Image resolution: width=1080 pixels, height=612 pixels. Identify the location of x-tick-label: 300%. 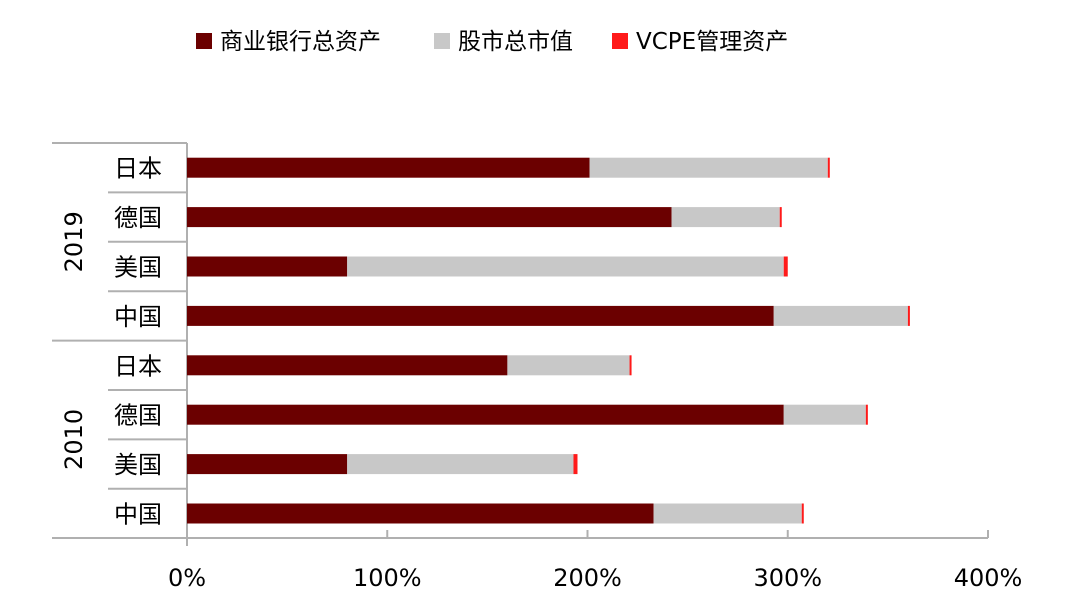
(787, 578).